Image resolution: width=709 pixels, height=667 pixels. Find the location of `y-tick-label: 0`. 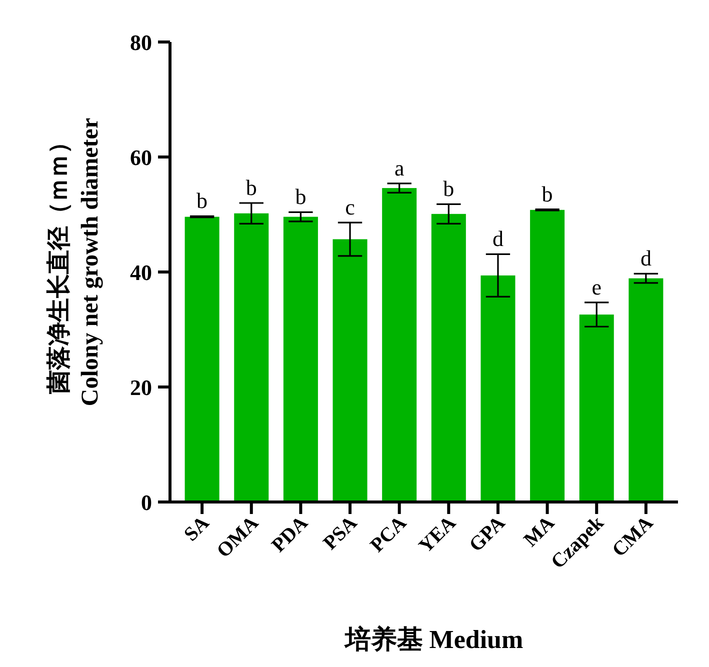

y-tick-label: 0 is located at coordinates (146, 502).